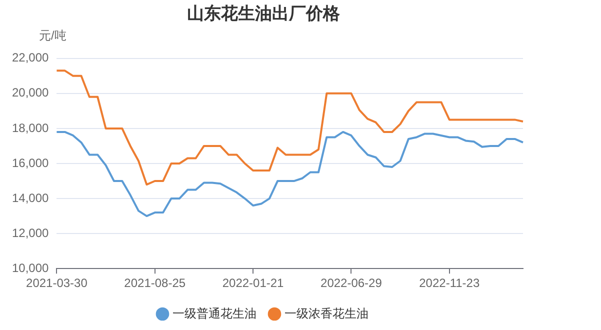 The image size is (601, 330). What do you see at coordinates (326, 313) in the screenshot?
I see `legend-label: 一级浓香花生油` at bounding box center [326, 313].